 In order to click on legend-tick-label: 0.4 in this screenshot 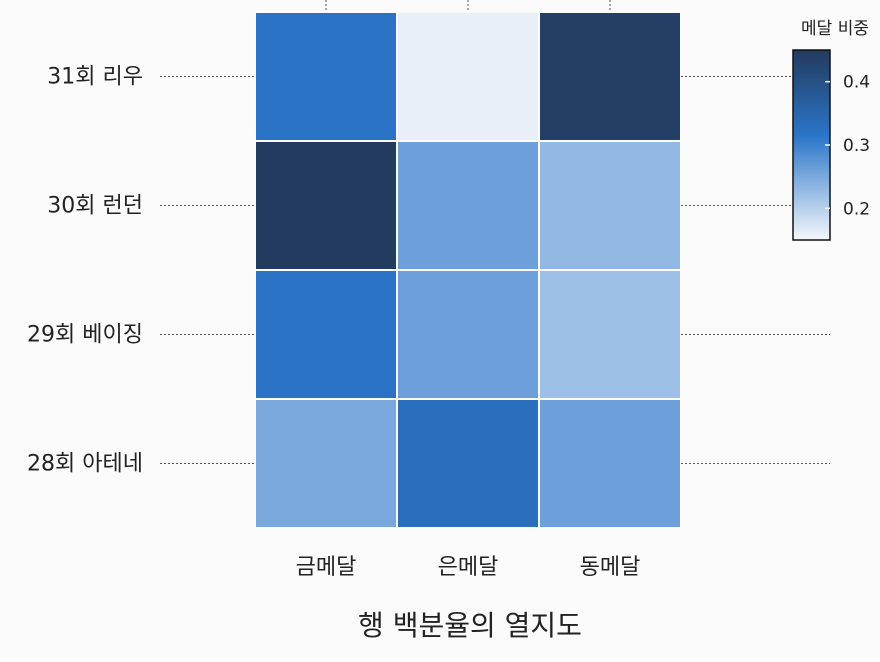, I will do `click(856, 83)`.